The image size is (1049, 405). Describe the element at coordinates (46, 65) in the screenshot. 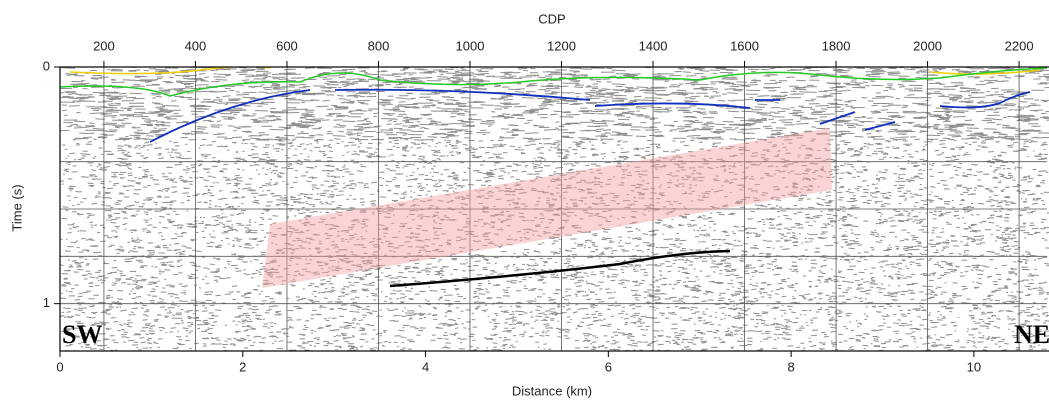

I see `y-tick-label: 0` at that location.